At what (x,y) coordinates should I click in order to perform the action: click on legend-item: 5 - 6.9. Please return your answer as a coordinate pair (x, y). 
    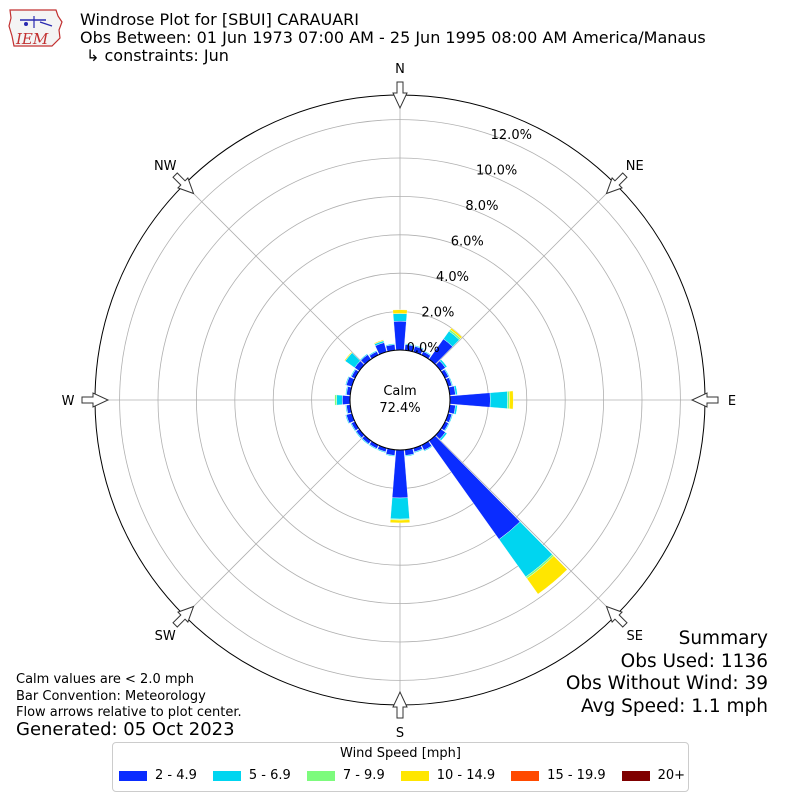
    Looking at the image, I should click on (251, 775).